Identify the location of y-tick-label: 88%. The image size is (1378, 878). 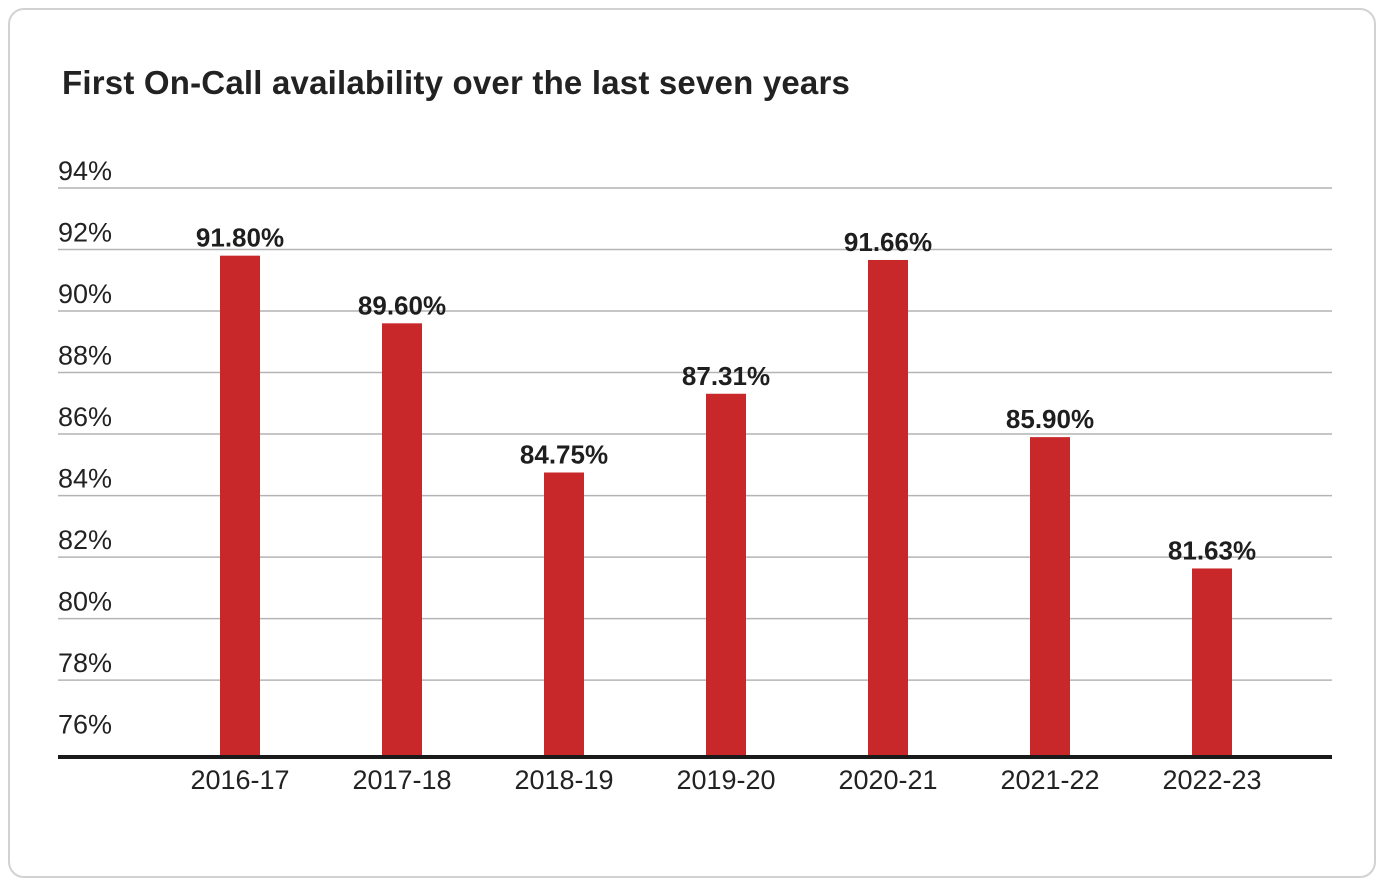
(85, 356).